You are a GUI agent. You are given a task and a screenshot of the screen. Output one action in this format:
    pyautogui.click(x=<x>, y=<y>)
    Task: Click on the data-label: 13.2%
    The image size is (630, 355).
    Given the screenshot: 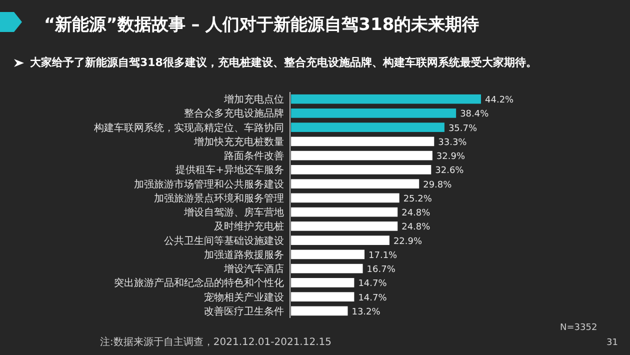 What is the action you would take?
    pyautogui.click(x=366, y=312)
    